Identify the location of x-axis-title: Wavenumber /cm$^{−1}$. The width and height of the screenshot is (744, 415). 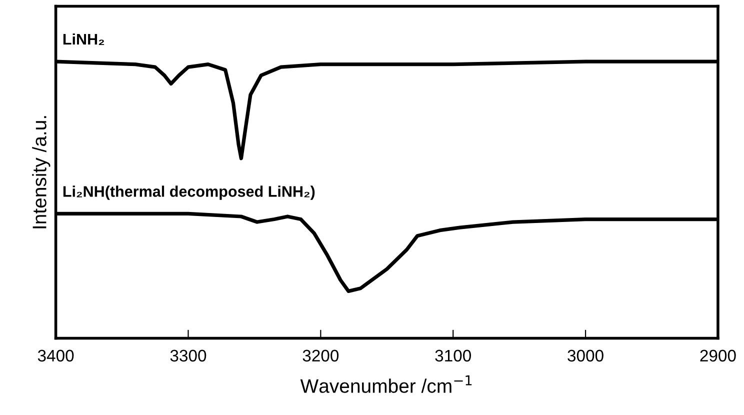
(386, 384).